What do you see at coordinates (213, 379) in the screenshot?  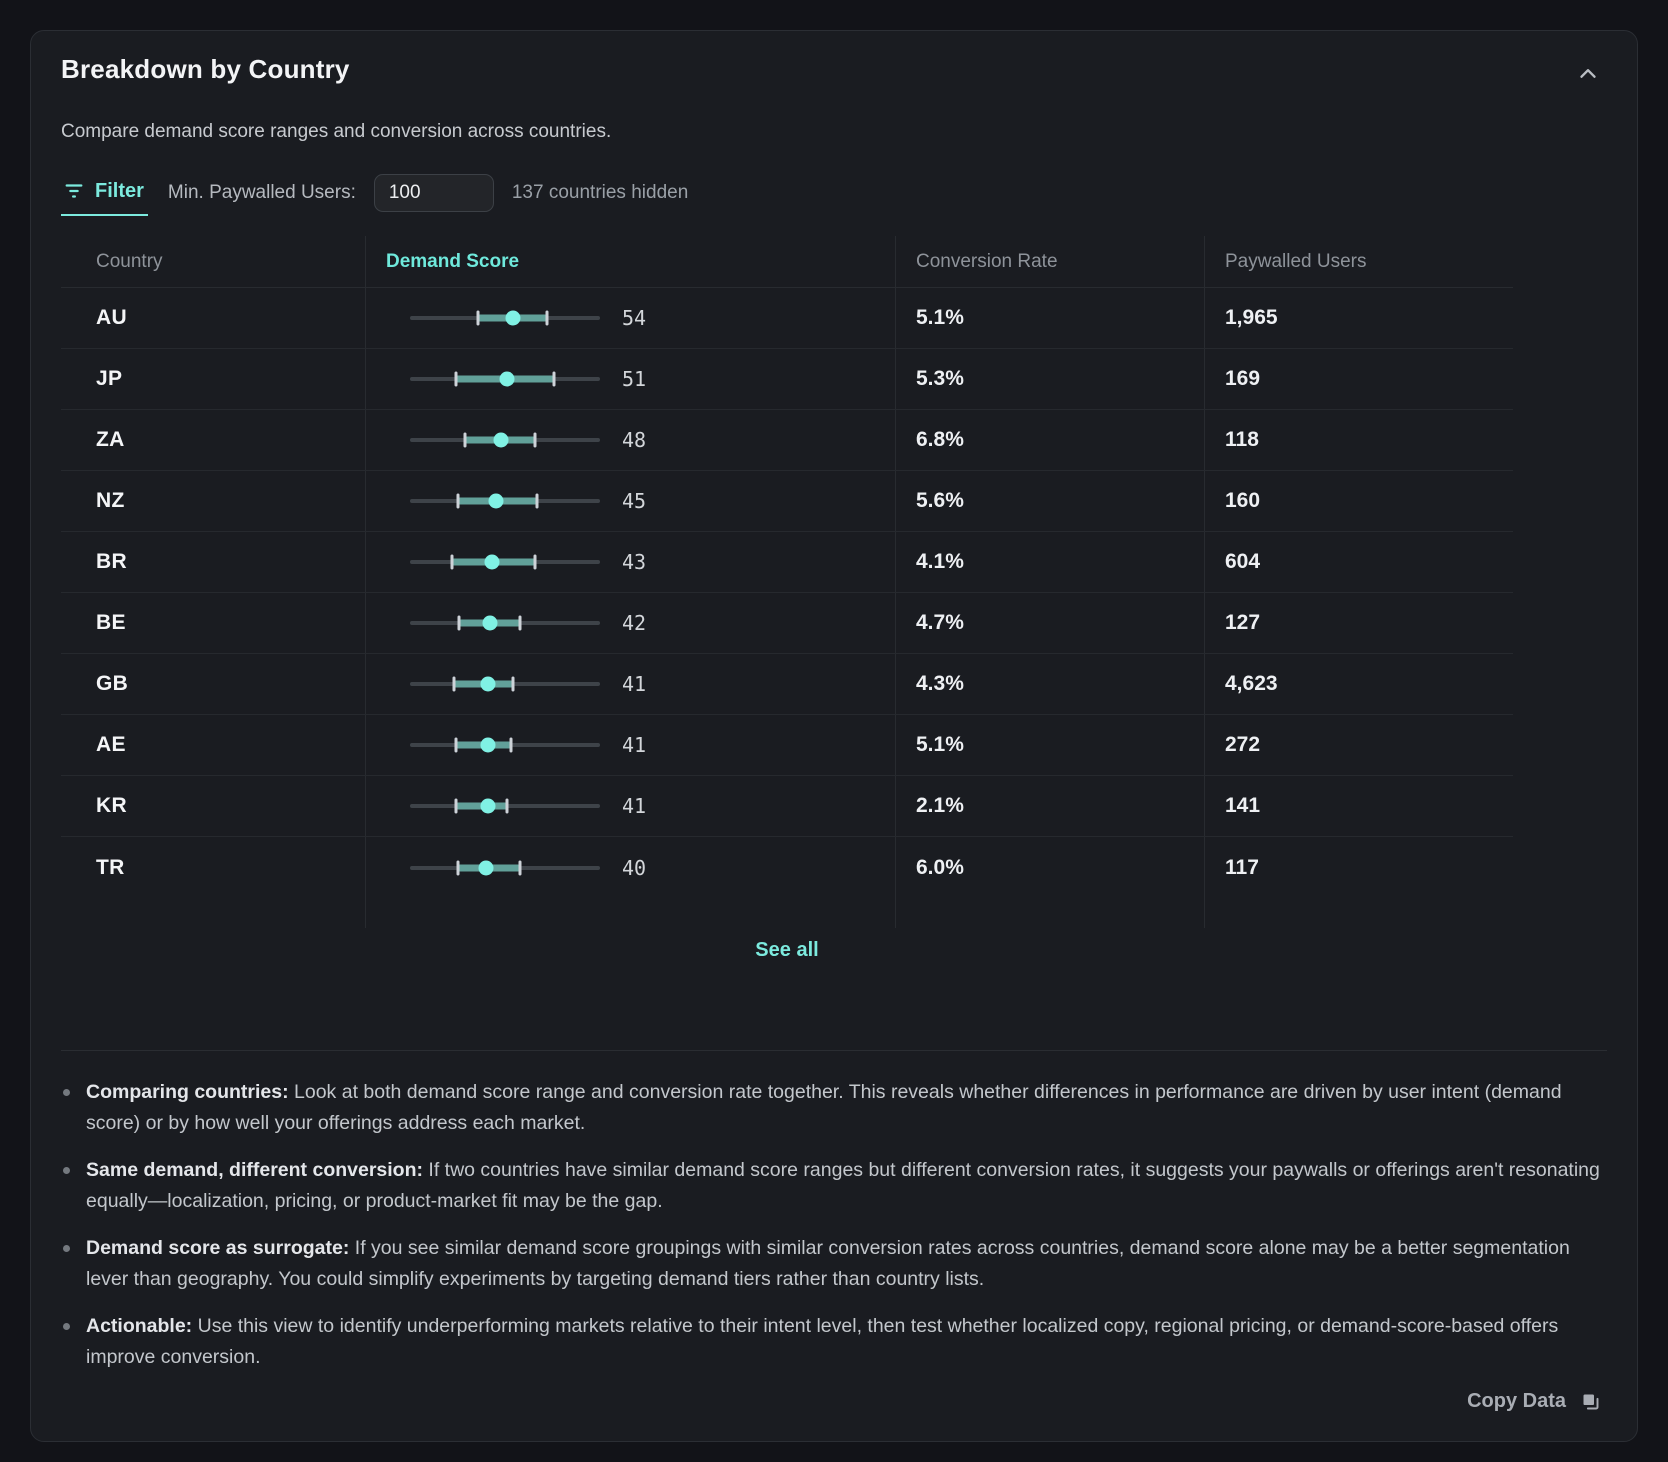 I see `country-code: JP` at bounding box center [213, 379].